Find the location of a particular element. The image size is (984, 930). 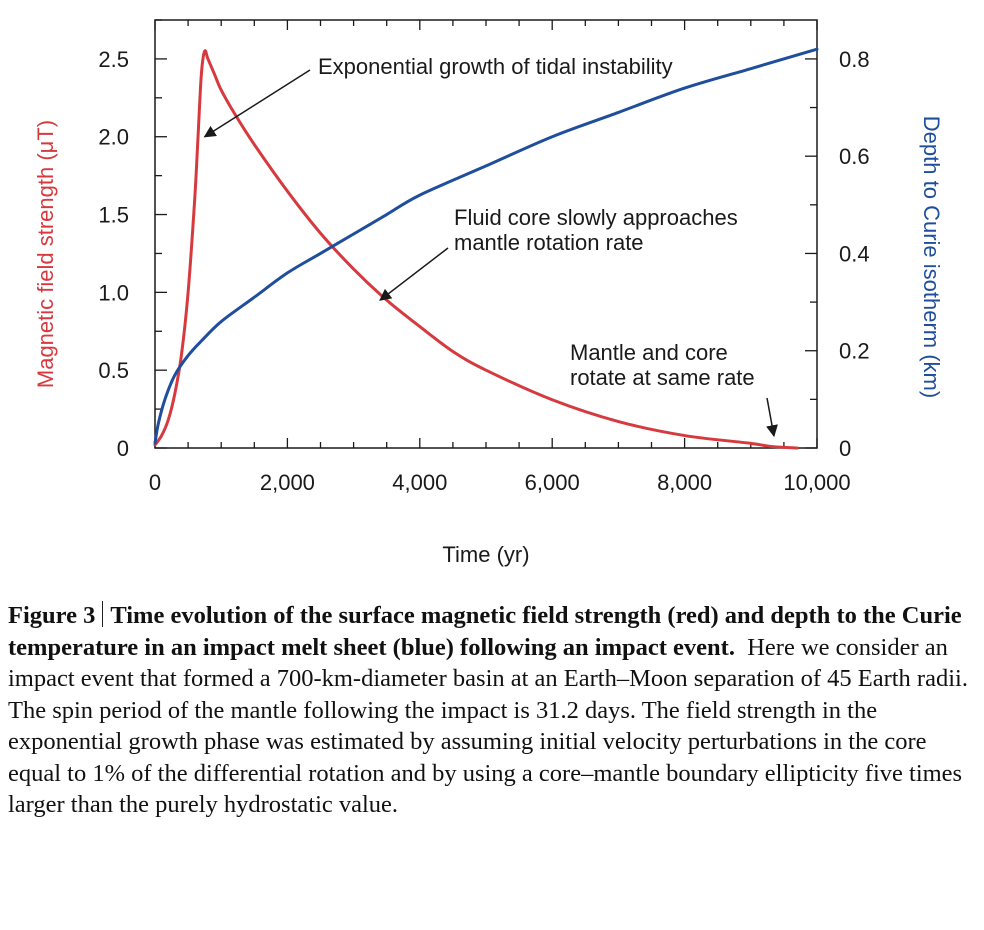

annotation-text: Exponential growth of tidal instability is located at coordinates (495, 66).